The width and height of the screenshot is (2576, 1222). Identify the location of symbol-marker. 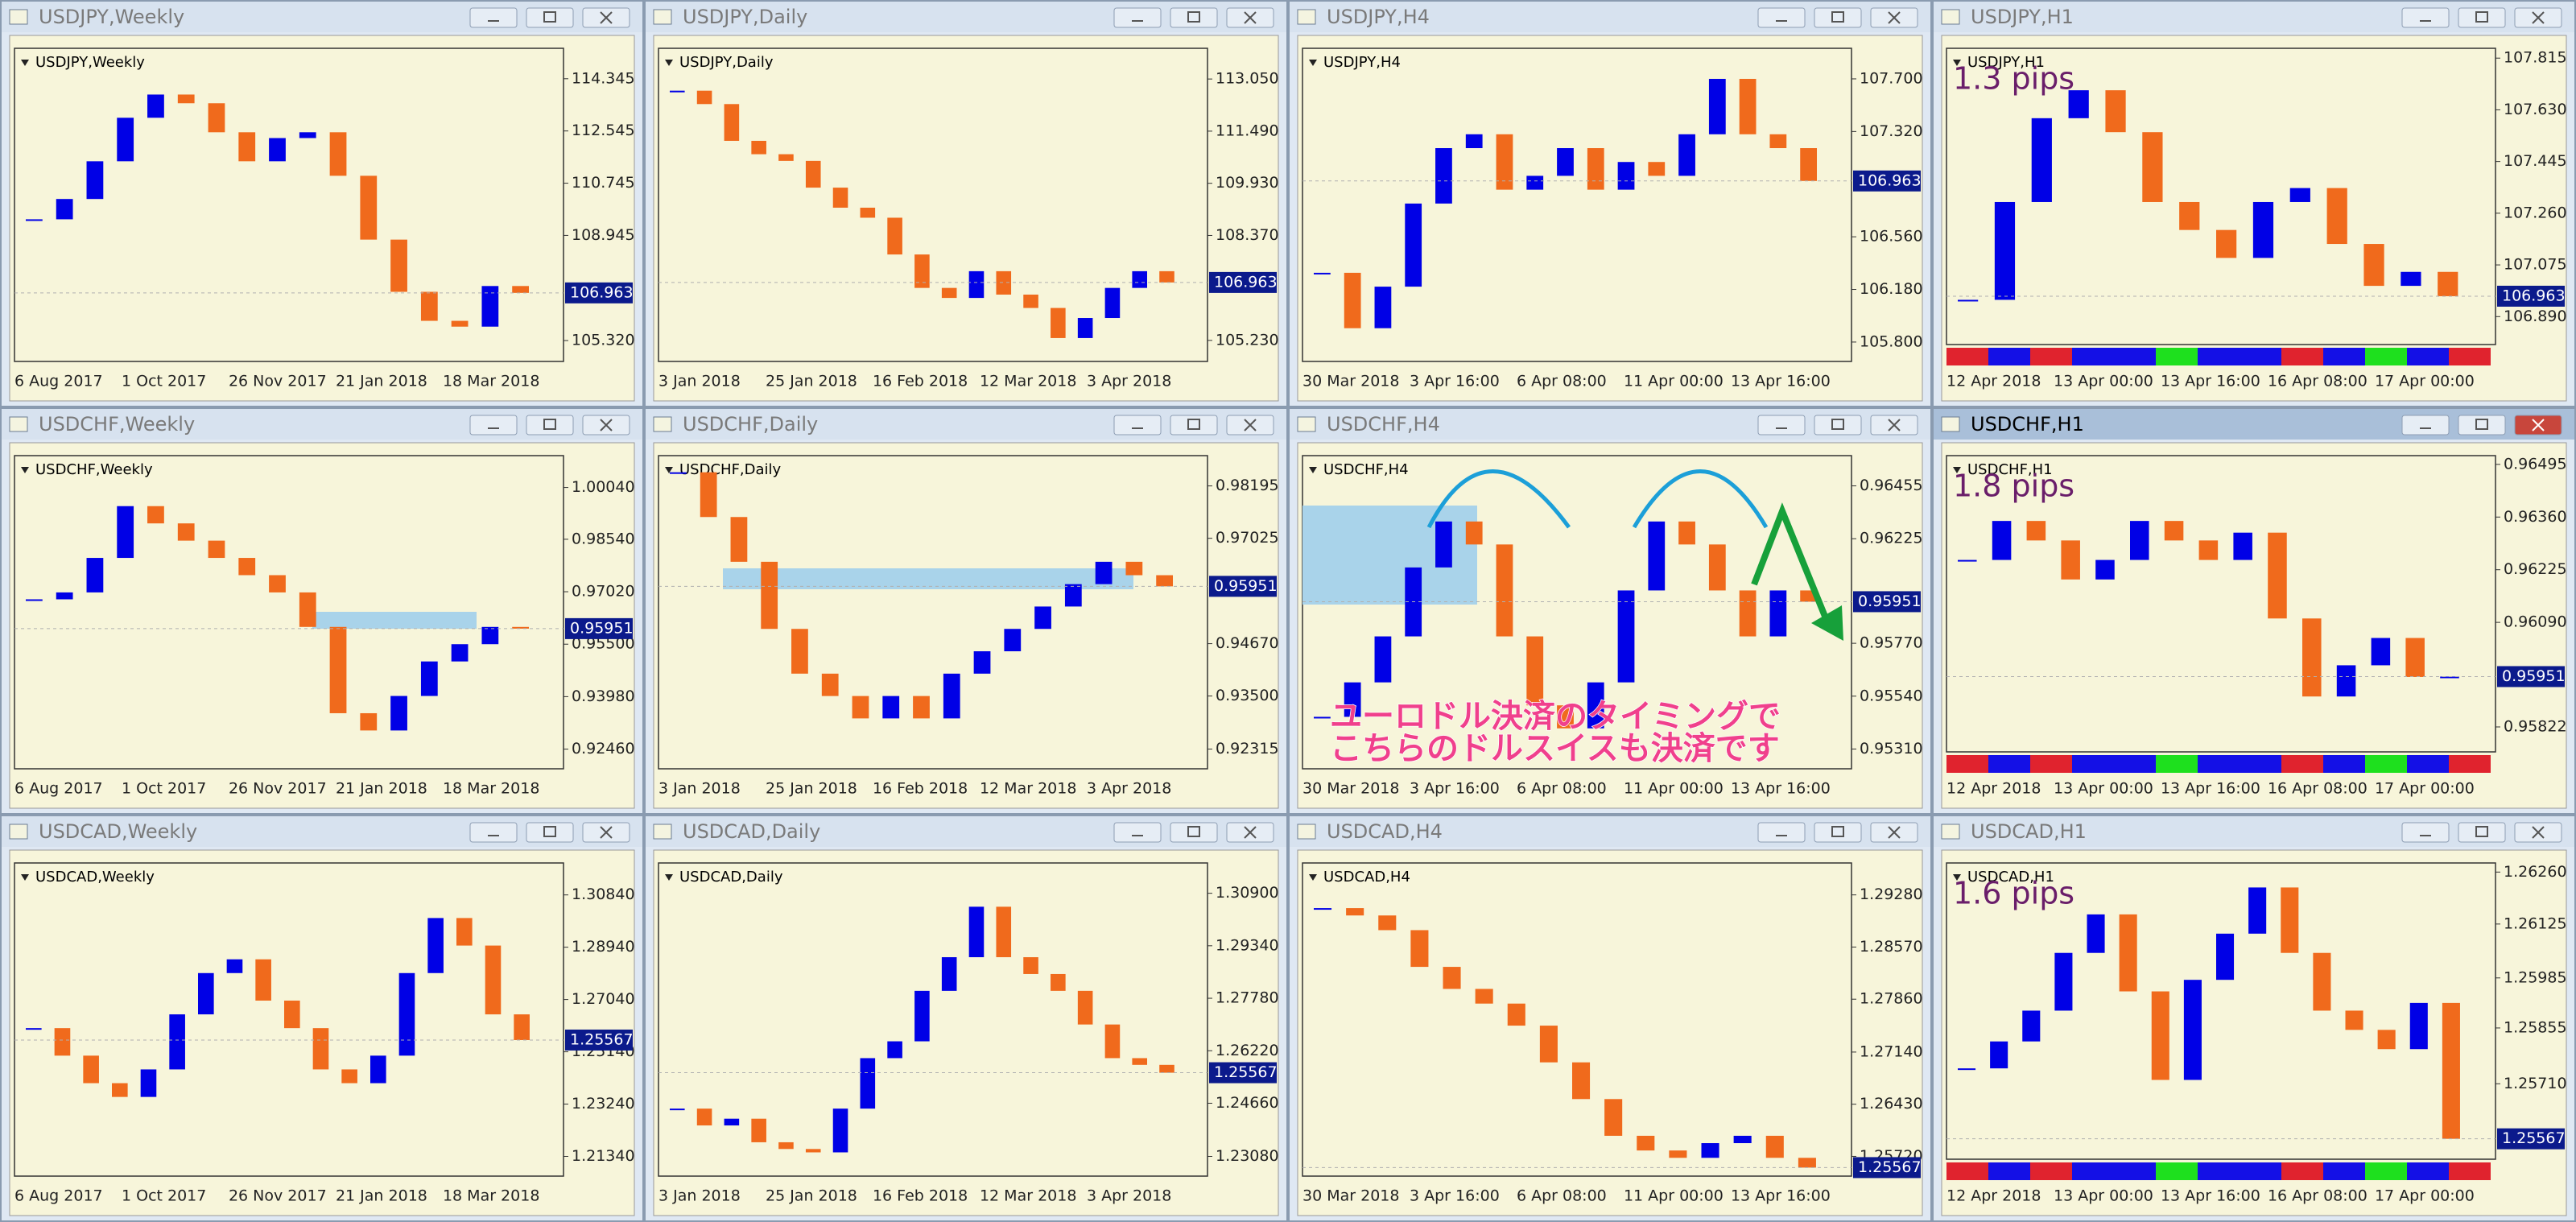
(1313, 470).